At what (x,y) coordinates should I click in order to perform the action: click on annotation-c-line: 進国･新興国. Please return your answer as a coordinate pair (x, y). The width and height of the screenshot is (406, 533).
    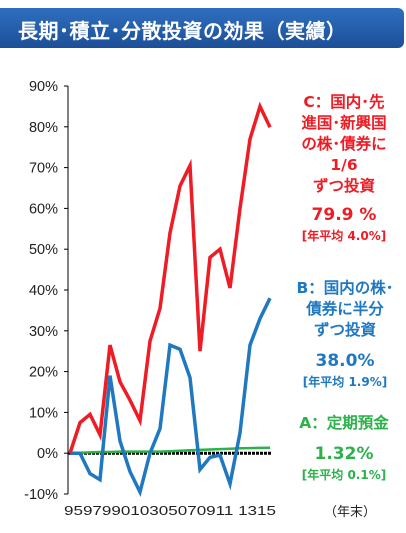
    Looking at the image, I should click on (344, 123).